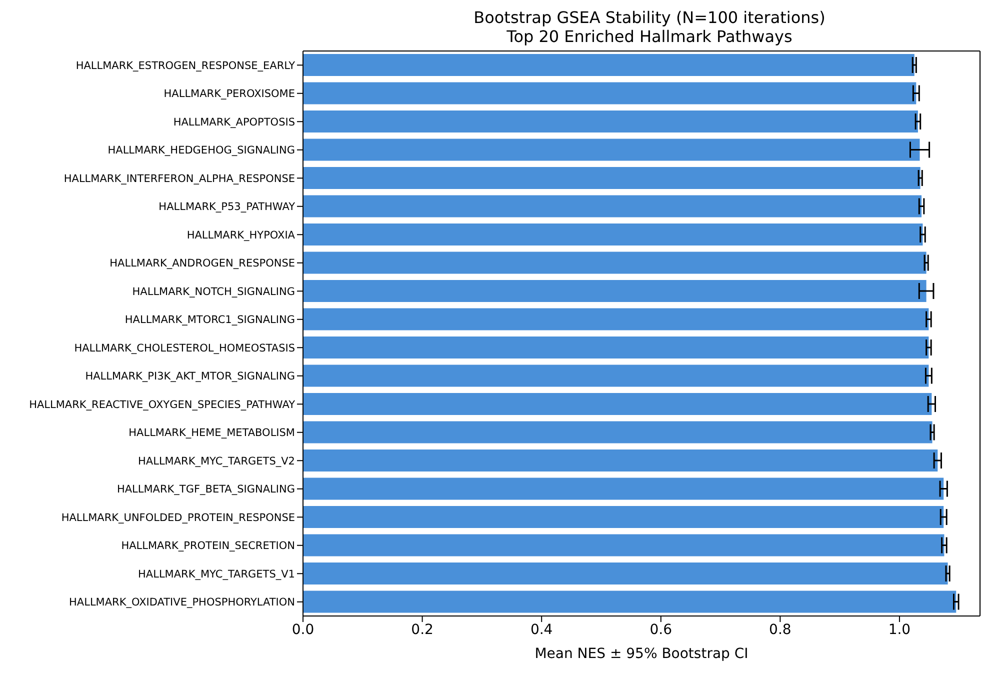  What do you see at coordinates (241, 235) in the screenshot?
I see `y-tick-label: HALLMARK_HYPOXIA` at bounding box center [241, 235].